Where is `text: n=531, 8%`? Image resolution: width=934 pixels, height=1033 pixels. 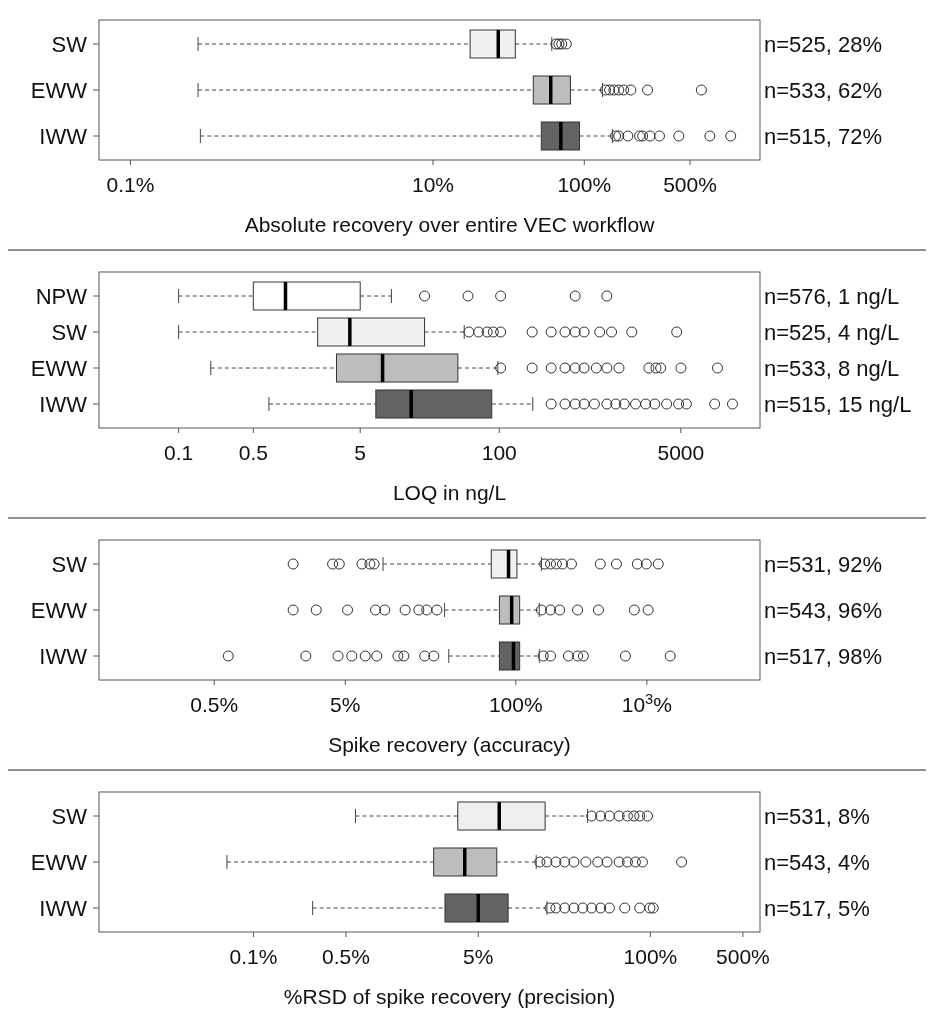
text: n=531, 8% is located at coordinates (817, 816).